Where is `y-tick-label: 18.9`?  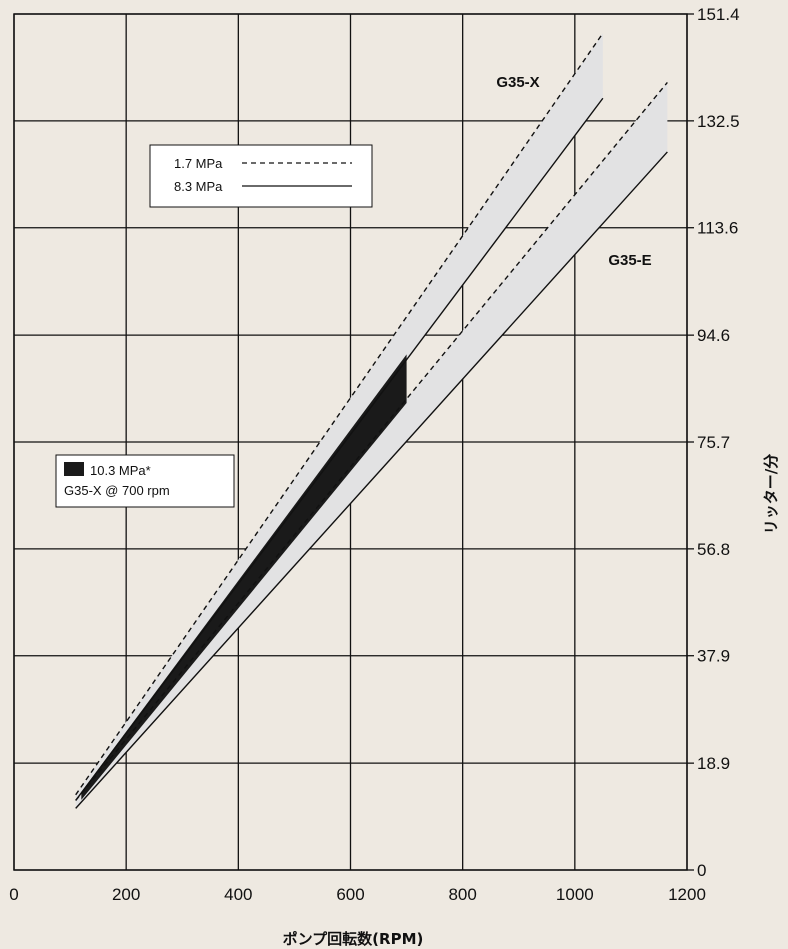
y-tick-label: 18.9 is located at coordinates (713, 763).